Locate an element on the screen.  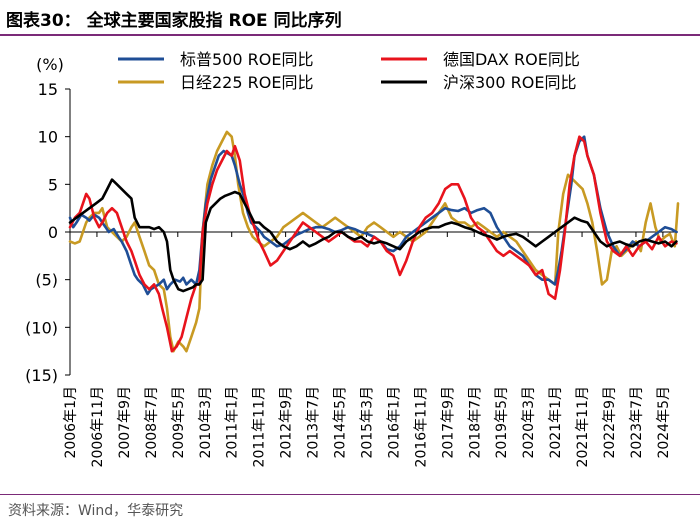
legend-label-1: 德国DAX ROE同比 is located at coordinates (511, 59).